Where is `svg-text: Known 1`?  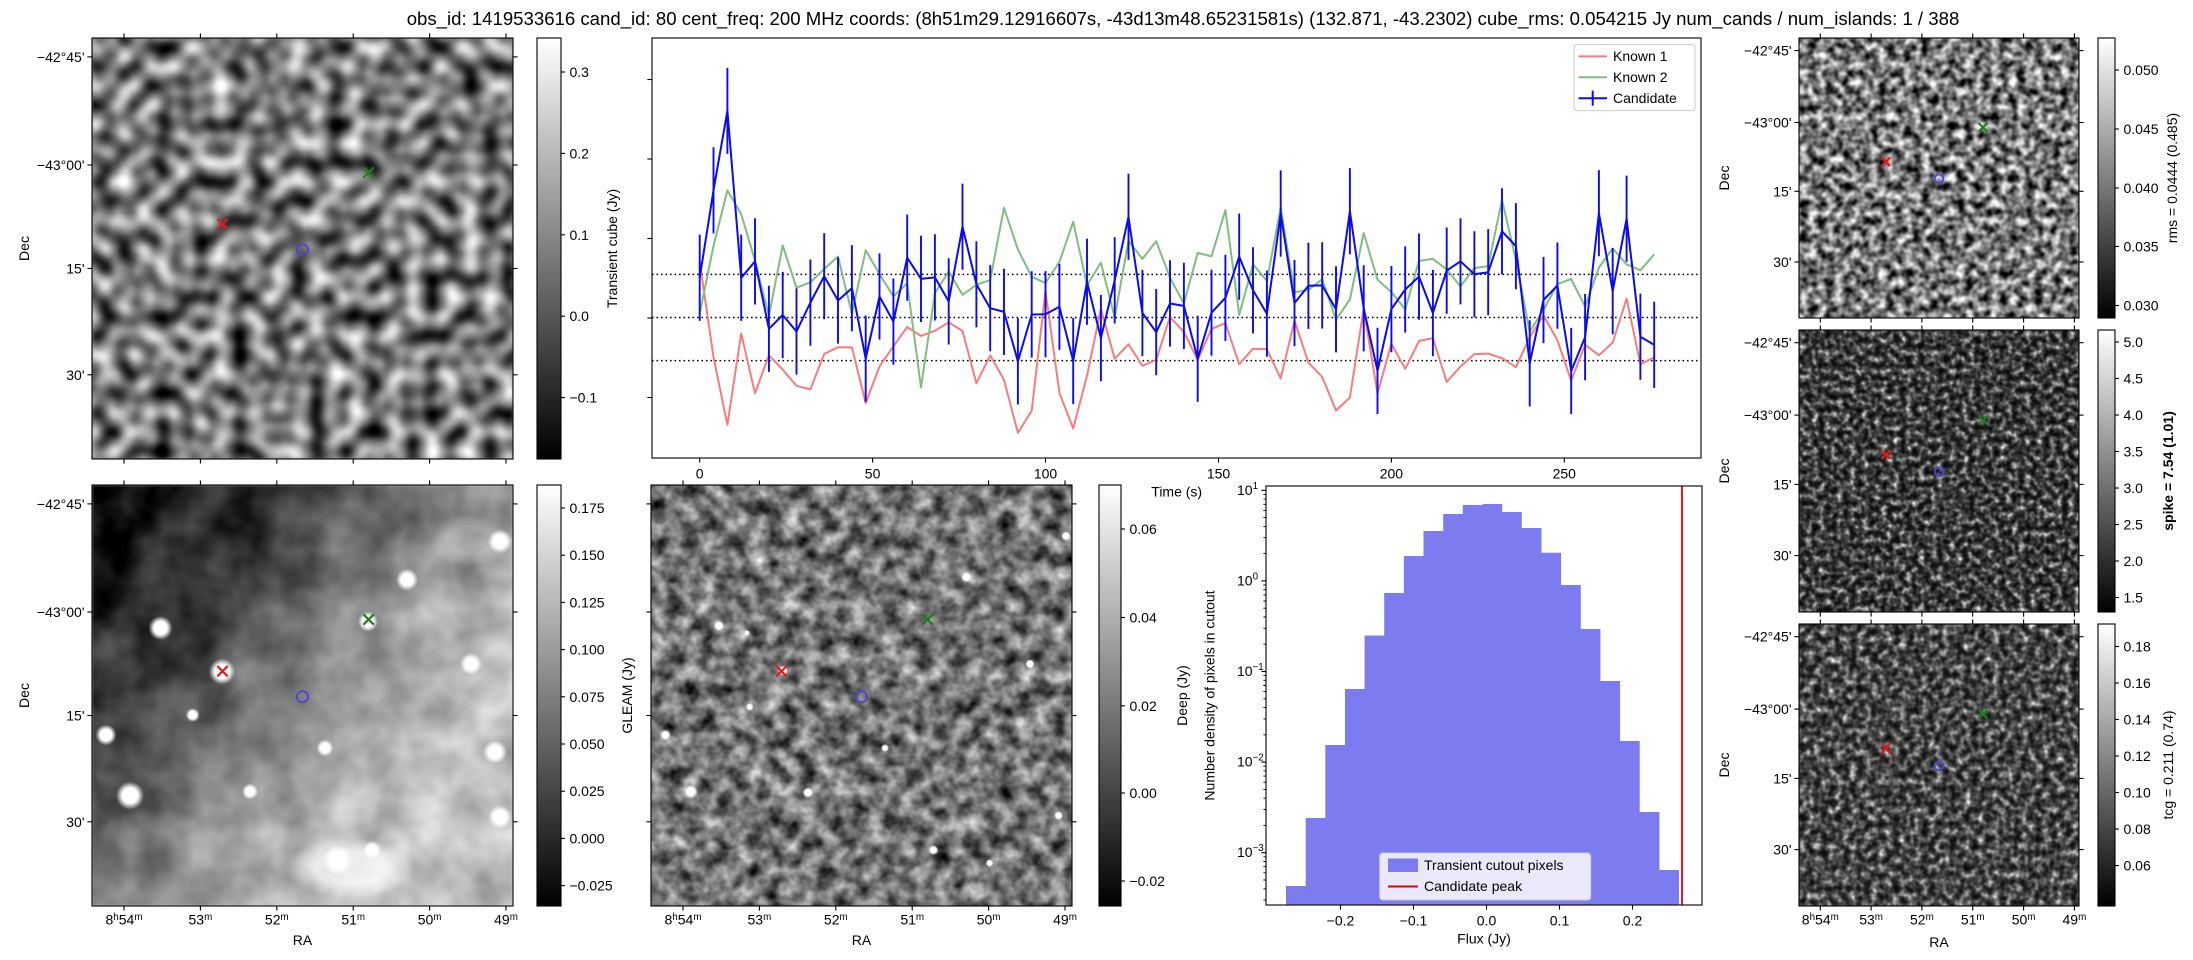 svg-text: Known 1 is located at coordinates (1640, 56).